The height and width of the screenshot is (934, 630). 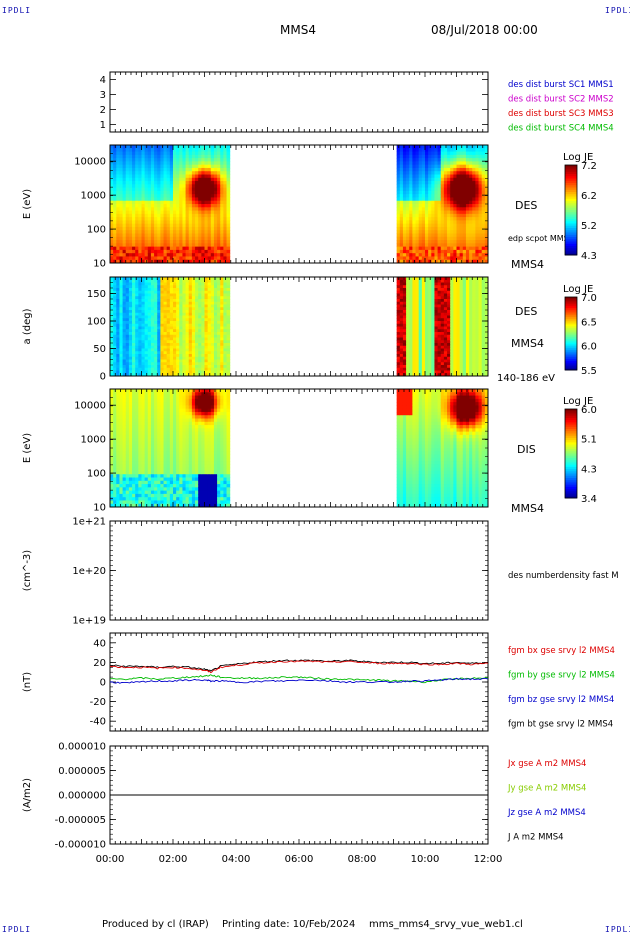 What do you see at coordinates (299, 570) in the screenshot?
I see `density-panel` at bounding box center [299, 570].